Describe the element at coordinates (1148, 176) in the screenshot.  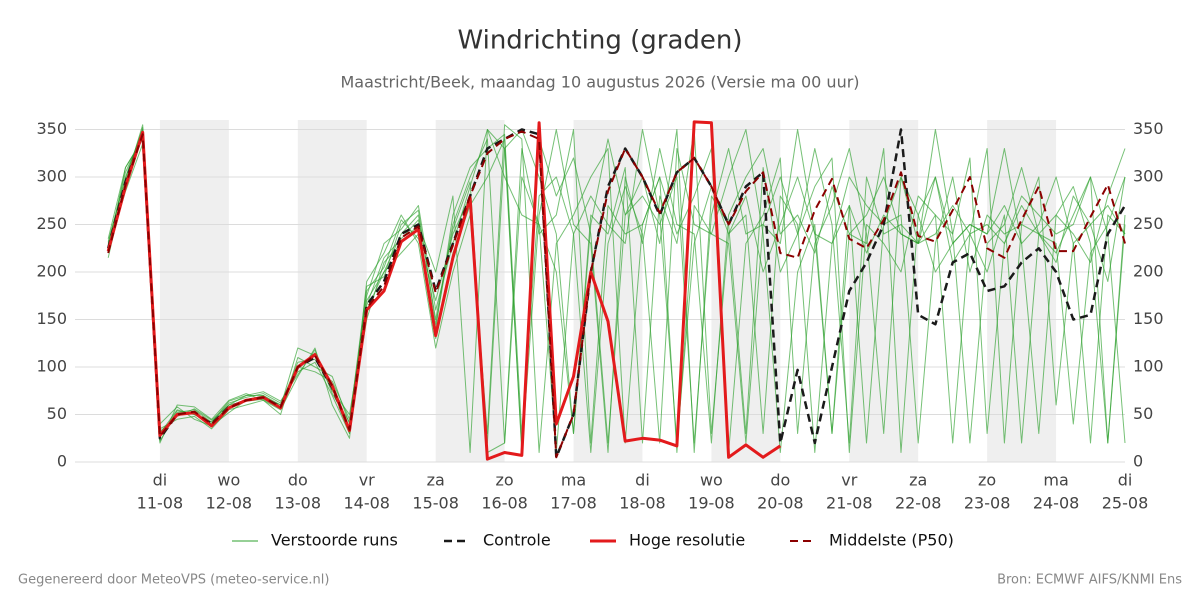
I see `y2-tick-label: 300` at that location.